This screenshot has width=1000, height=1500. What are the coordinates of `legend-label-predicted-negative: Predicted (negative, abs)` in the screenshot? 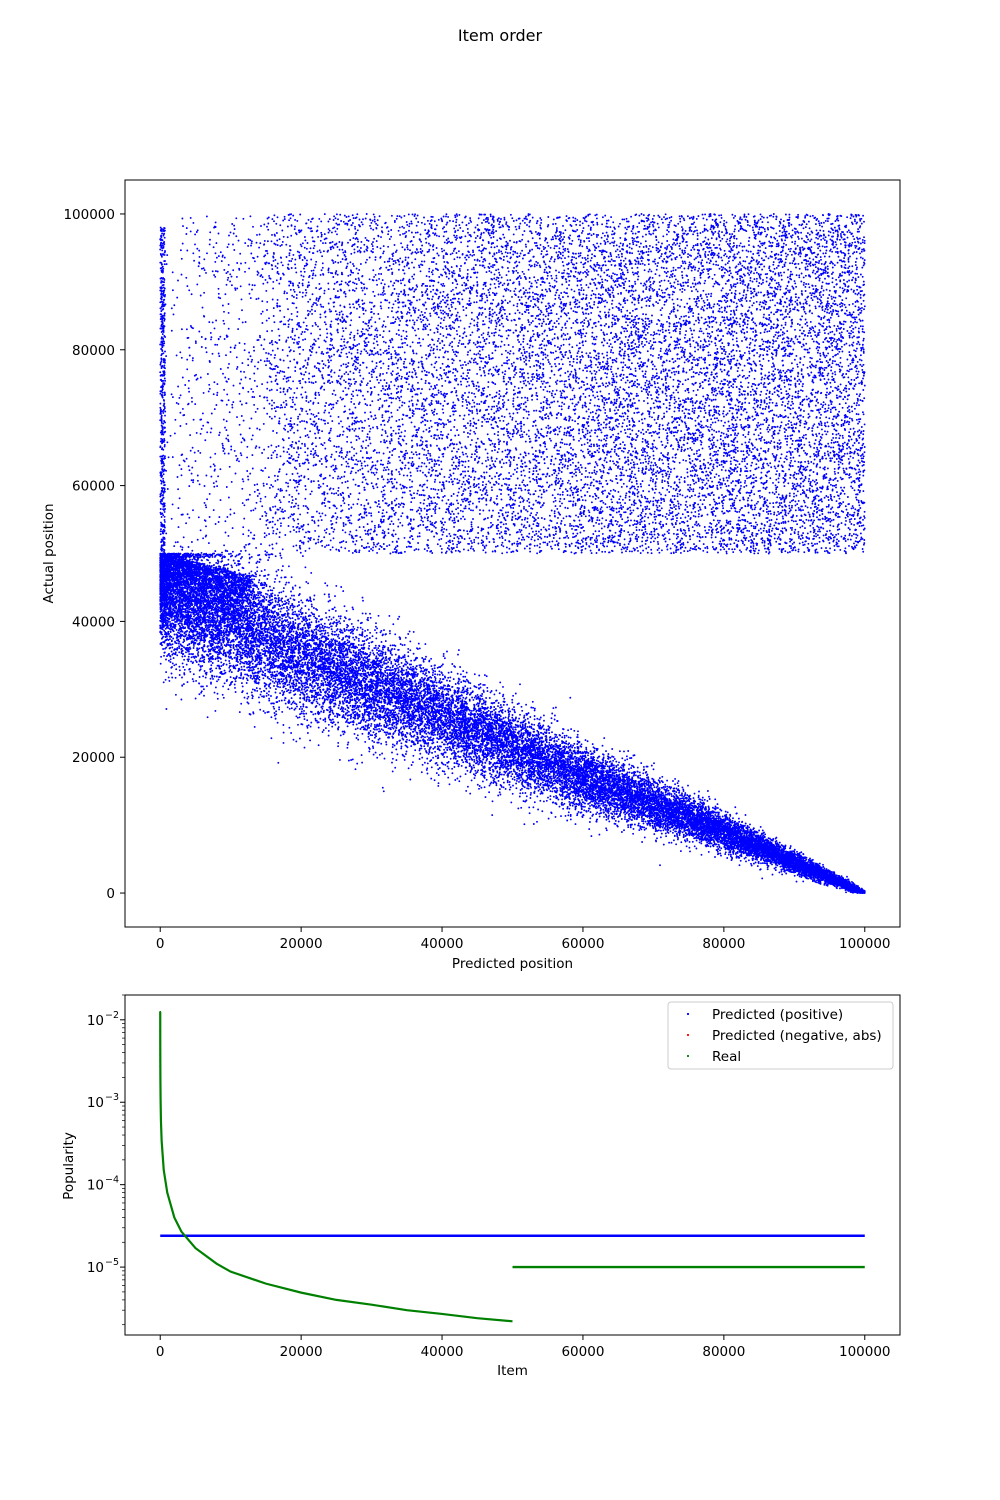 It's located at (797, 1036).